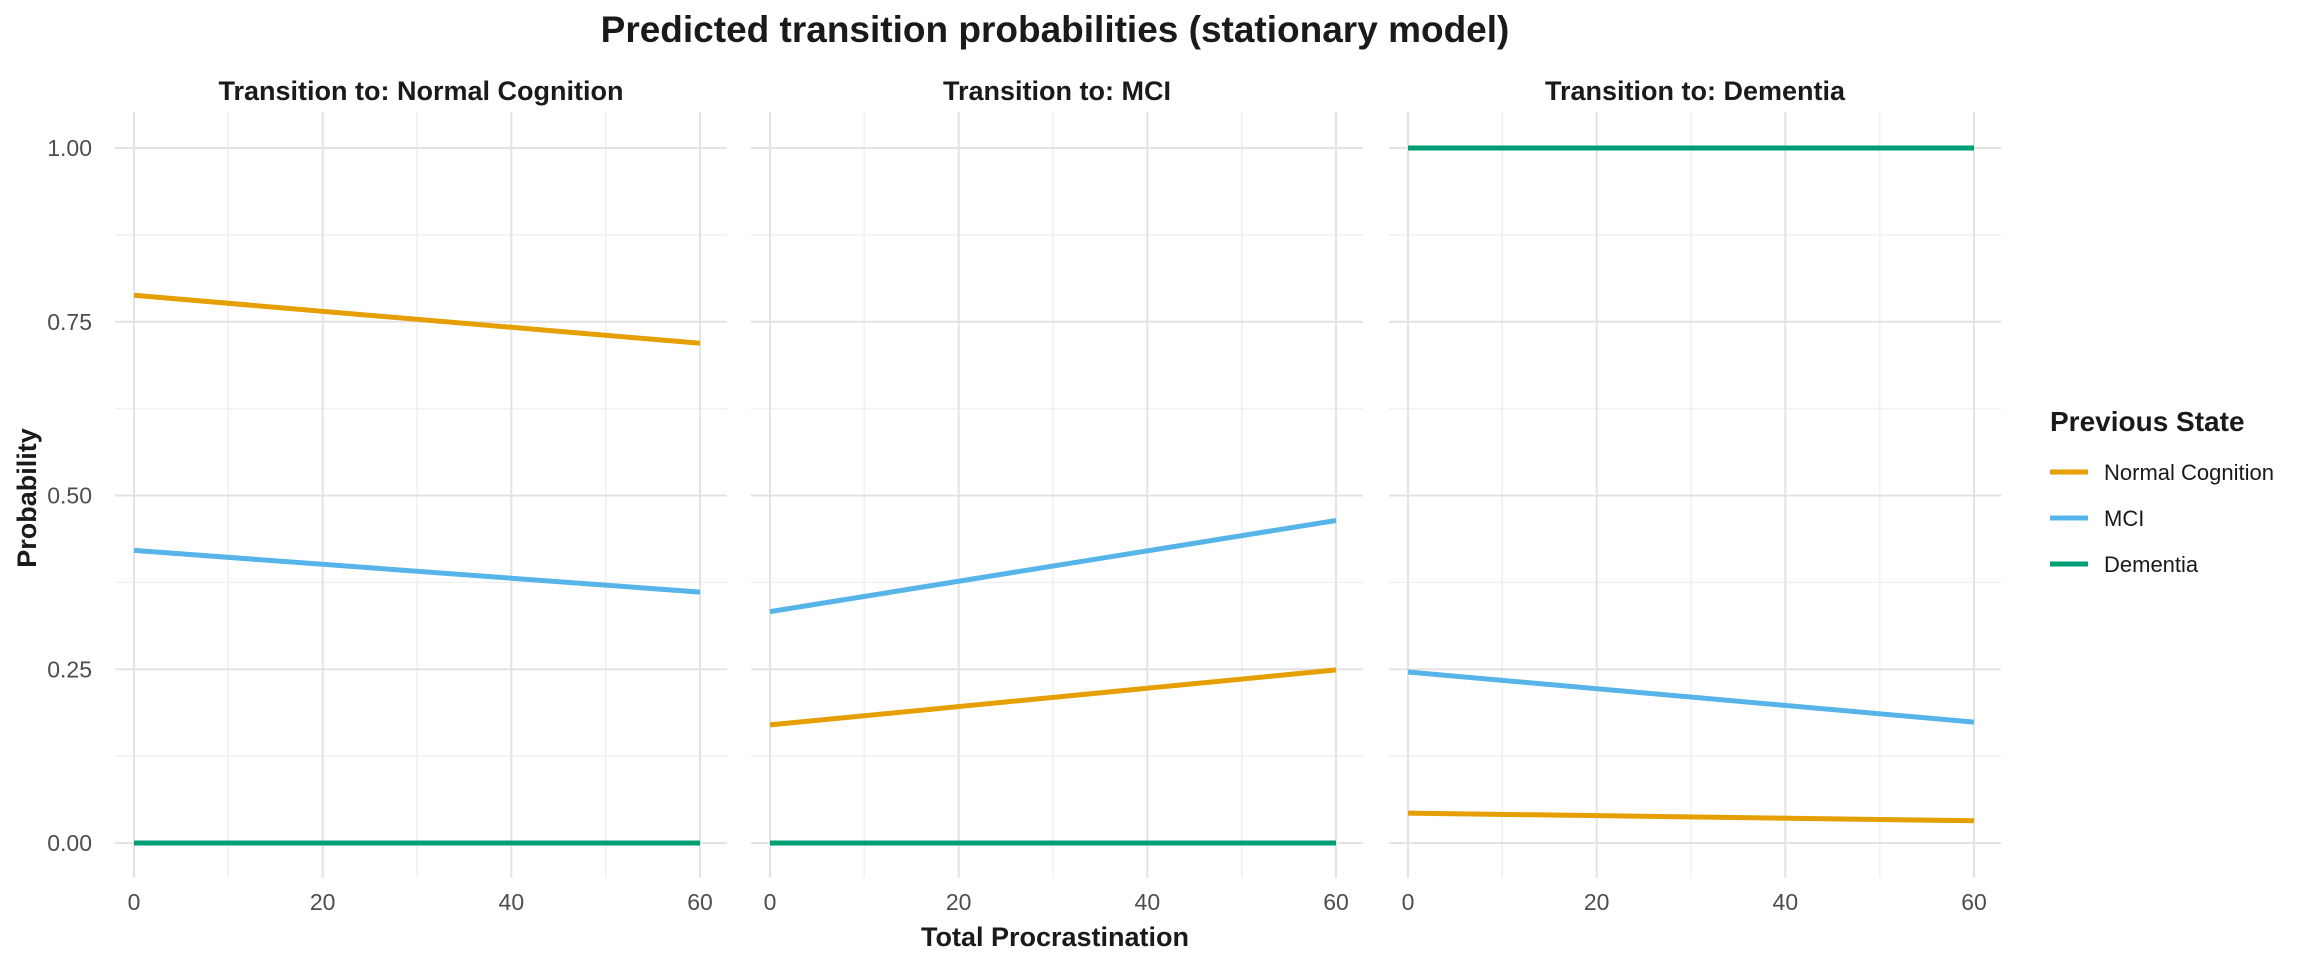 The width and height of the screenshot is (2304, 960). Describe the element at coordinates (2124, 518) in the screenshot. I see `legend-label-mci: MCI` at that location.